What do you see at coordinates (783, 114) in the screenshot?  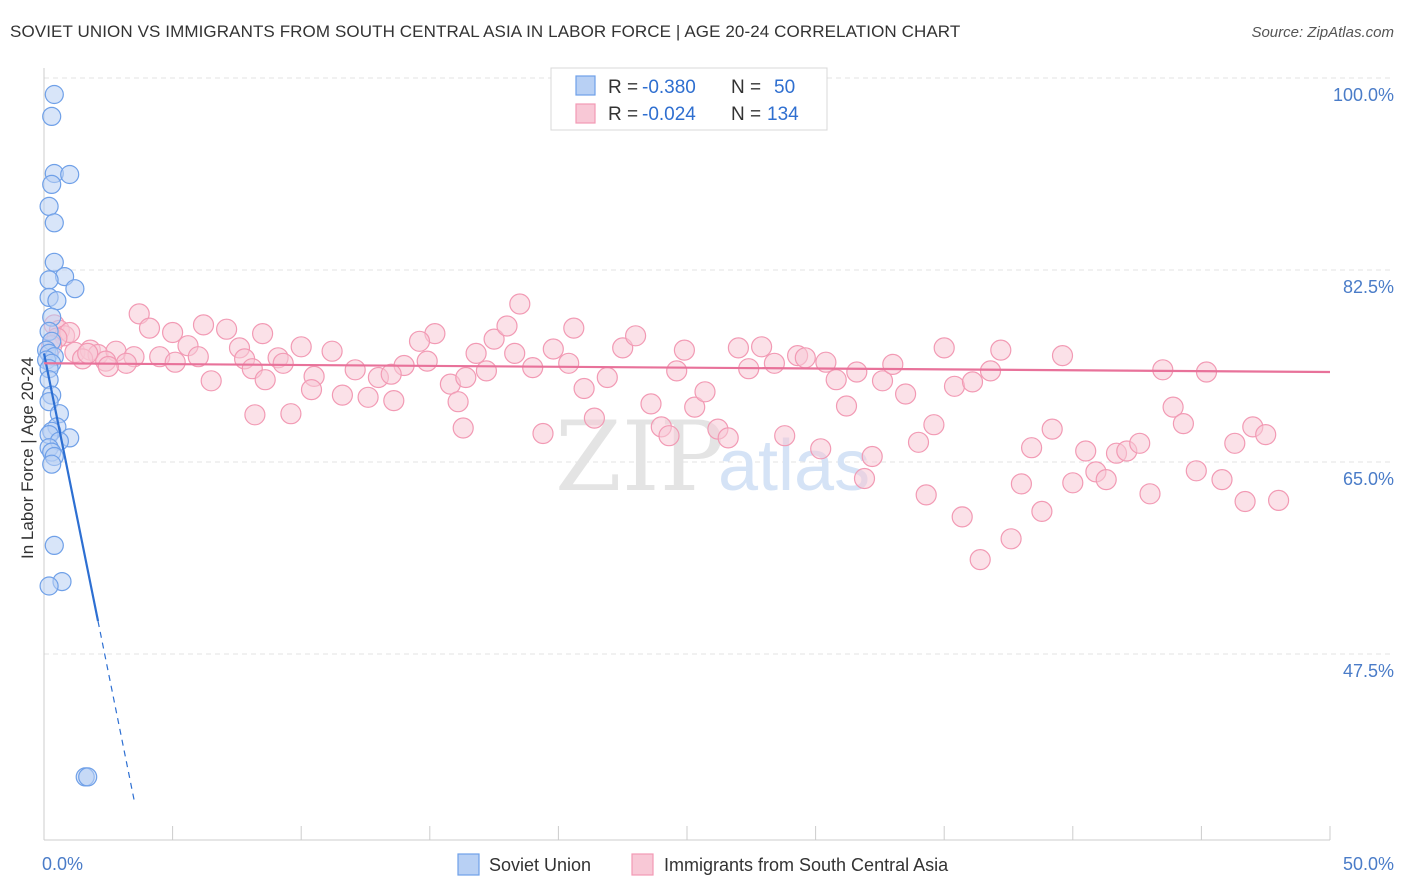 I see `legend-n-value-2: 134` at bounding box center [783, 114].